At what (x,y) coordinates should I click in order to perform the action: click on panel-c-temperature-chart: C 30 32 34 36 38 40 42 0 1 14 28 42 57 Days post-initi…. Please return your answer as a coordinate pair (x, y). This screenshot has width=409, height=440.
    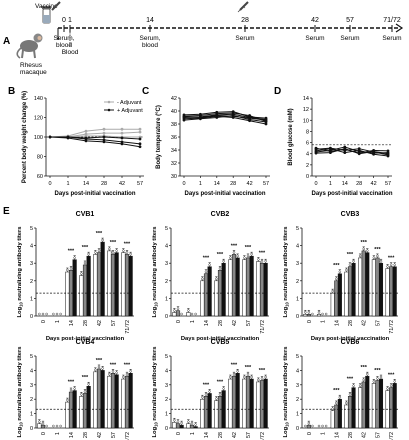
    Looking at the image, I should click on (206, 141).